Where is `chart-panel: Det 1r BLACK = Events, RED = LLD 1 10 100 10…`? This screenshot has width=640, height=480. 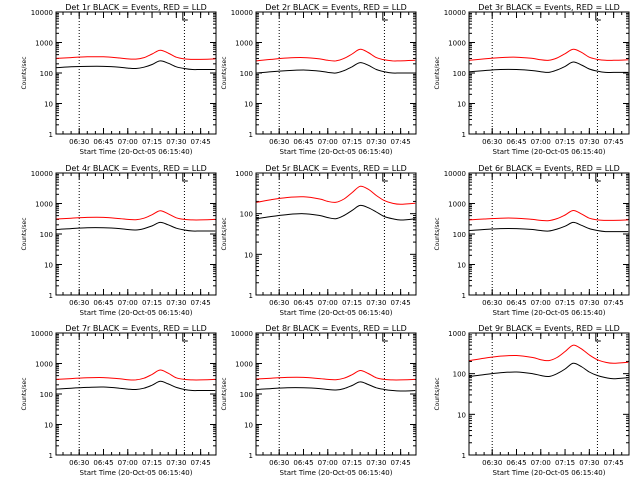
chart-panel: Det 1r BLACK = Events, RED = LLD 1 10 100 10… is located at coordinates (119, 79).